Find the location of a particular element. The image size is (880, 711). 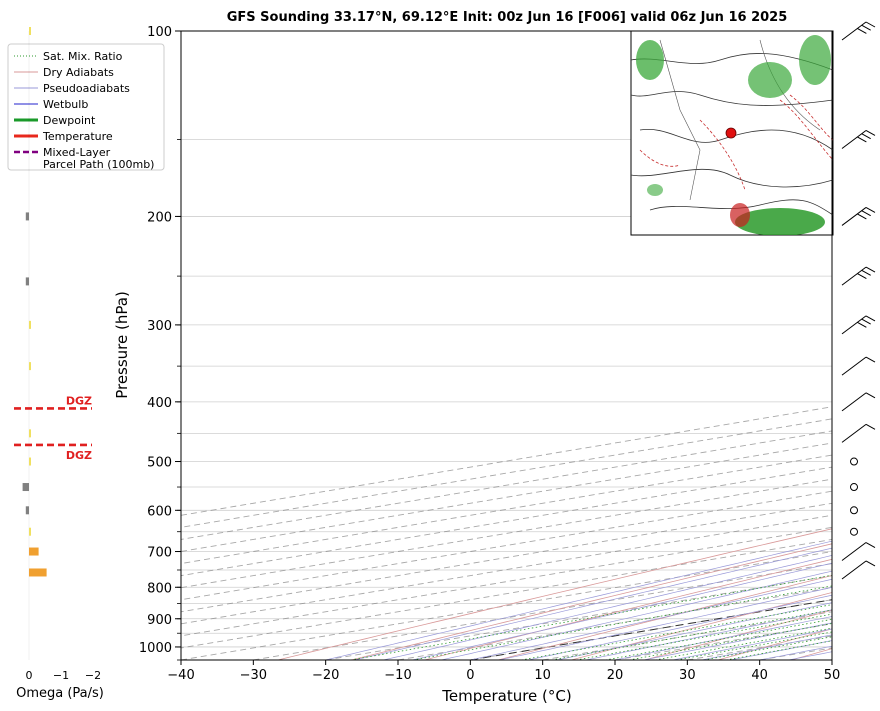

y-axis-label: Pressure (hPa) is located at coordinates (122, 345).